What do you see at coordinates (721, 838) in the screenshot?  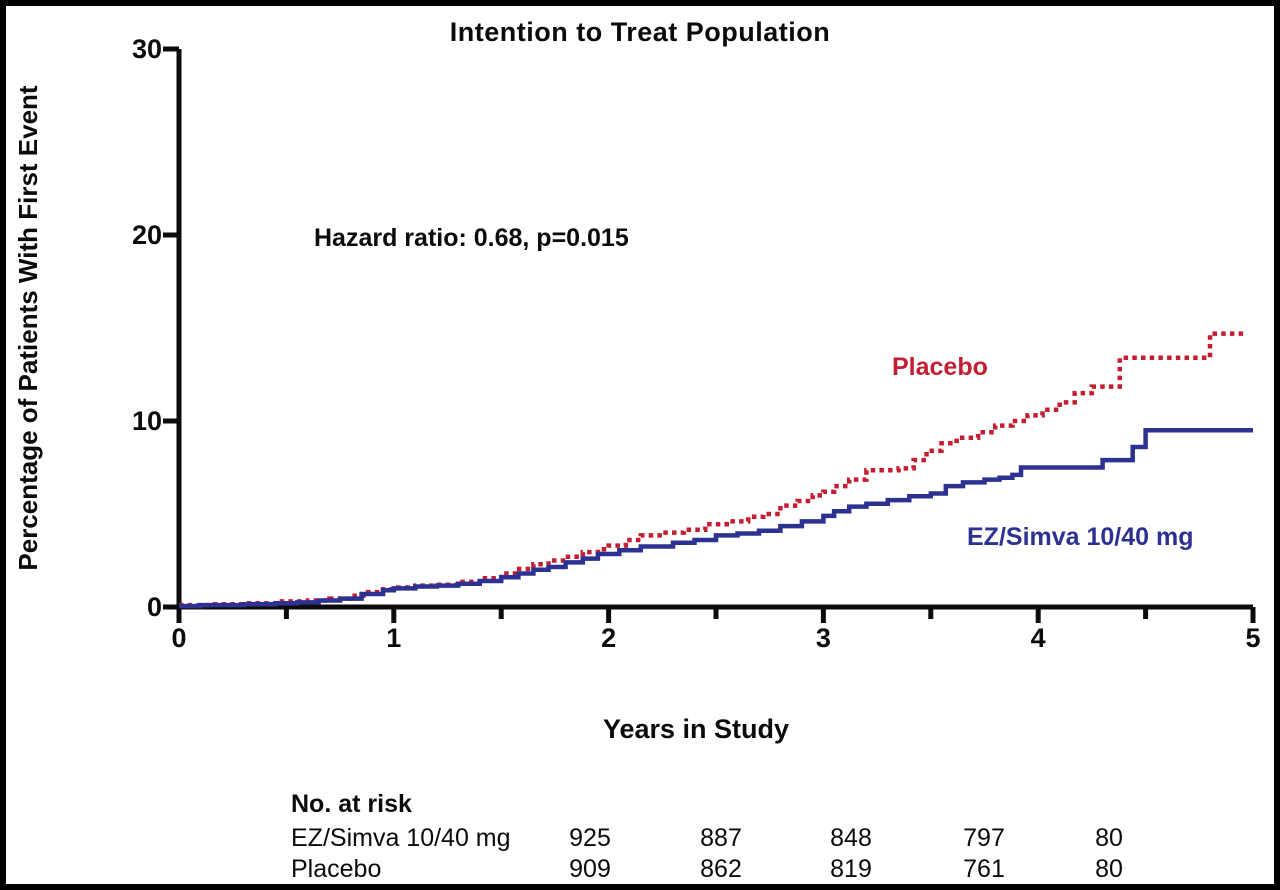 I see `risk-value: 887` at bounding box center [721, 838].